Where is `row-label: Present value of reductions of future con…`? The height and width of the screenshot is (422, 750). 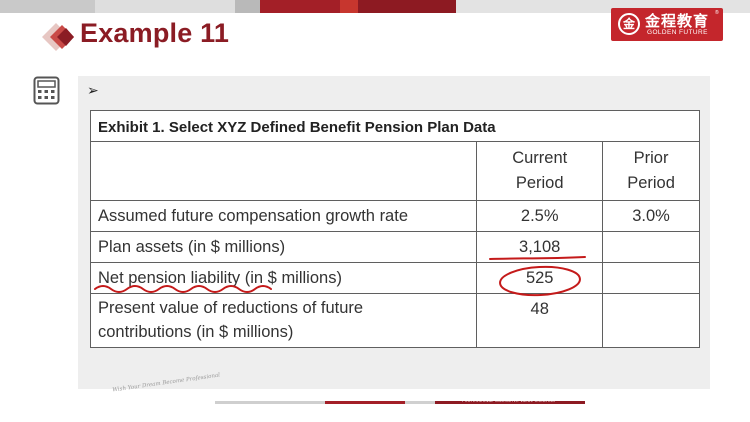 row-label: Present value of reductions of future con… is located at coordinates (283, 320).